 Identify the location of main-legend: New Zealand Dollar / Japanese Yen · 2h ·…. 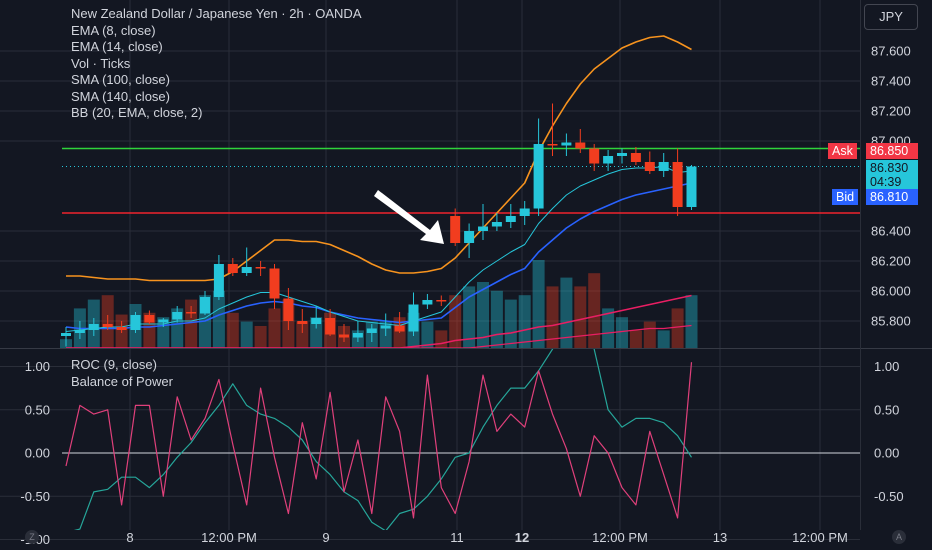
(216, 64).